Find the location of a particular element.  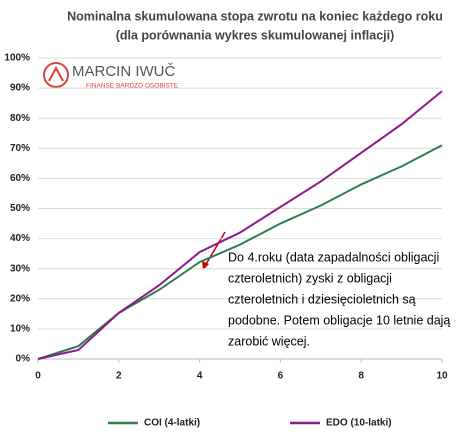

annotation: podobne. Potem obligacje 10 letnie dają is located at coordinates (339, 320).